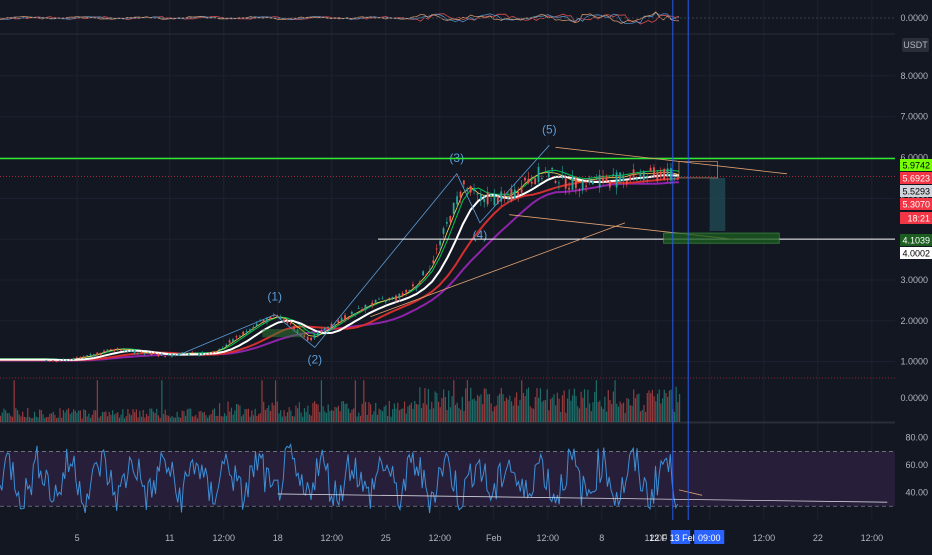 Image resolution: width=932 pixels, height=555 pixels. What do you see at coordinates (915, 45) in the screenshot?
I see `currency-badge` at bounding box center [915, 45].